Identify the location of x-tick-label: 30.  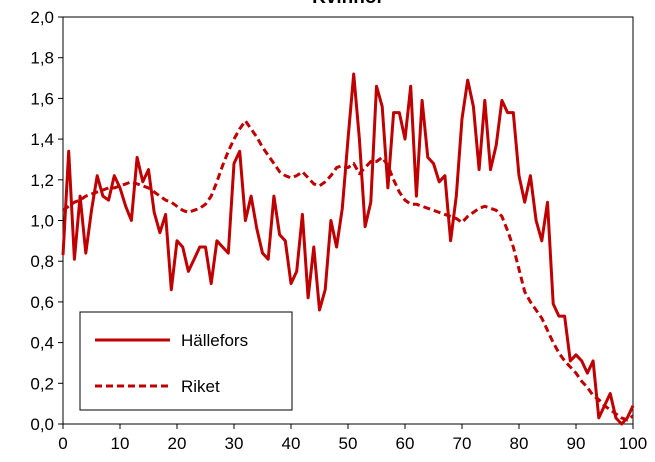
(234, 443).